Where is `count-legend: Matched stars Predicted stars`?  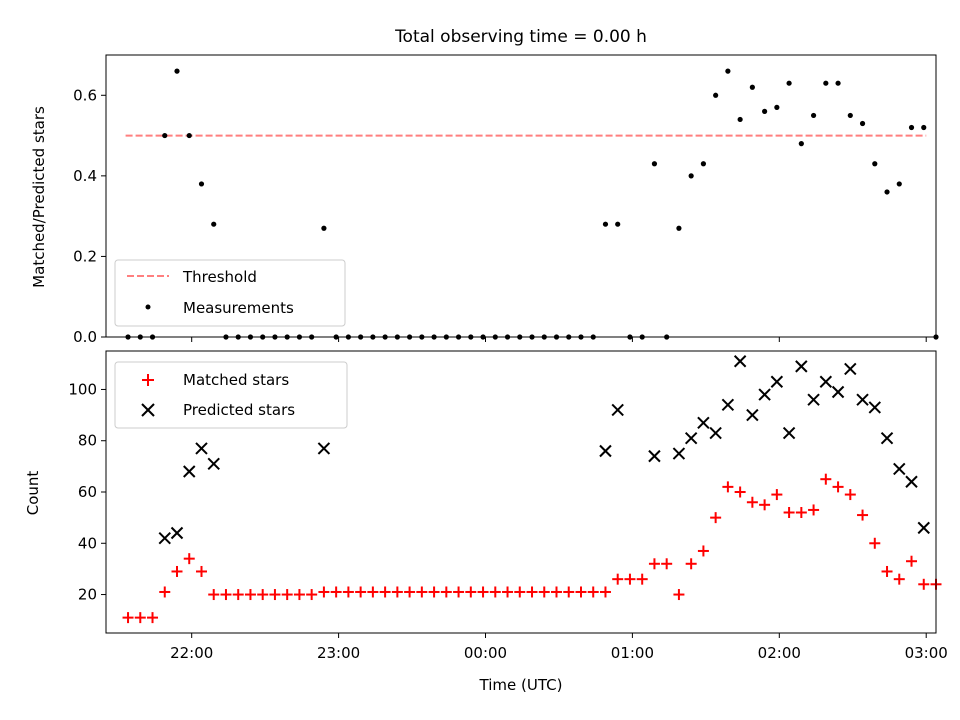 count-legend: Matched stars Predicted stars is located at coordinates (231, 395).